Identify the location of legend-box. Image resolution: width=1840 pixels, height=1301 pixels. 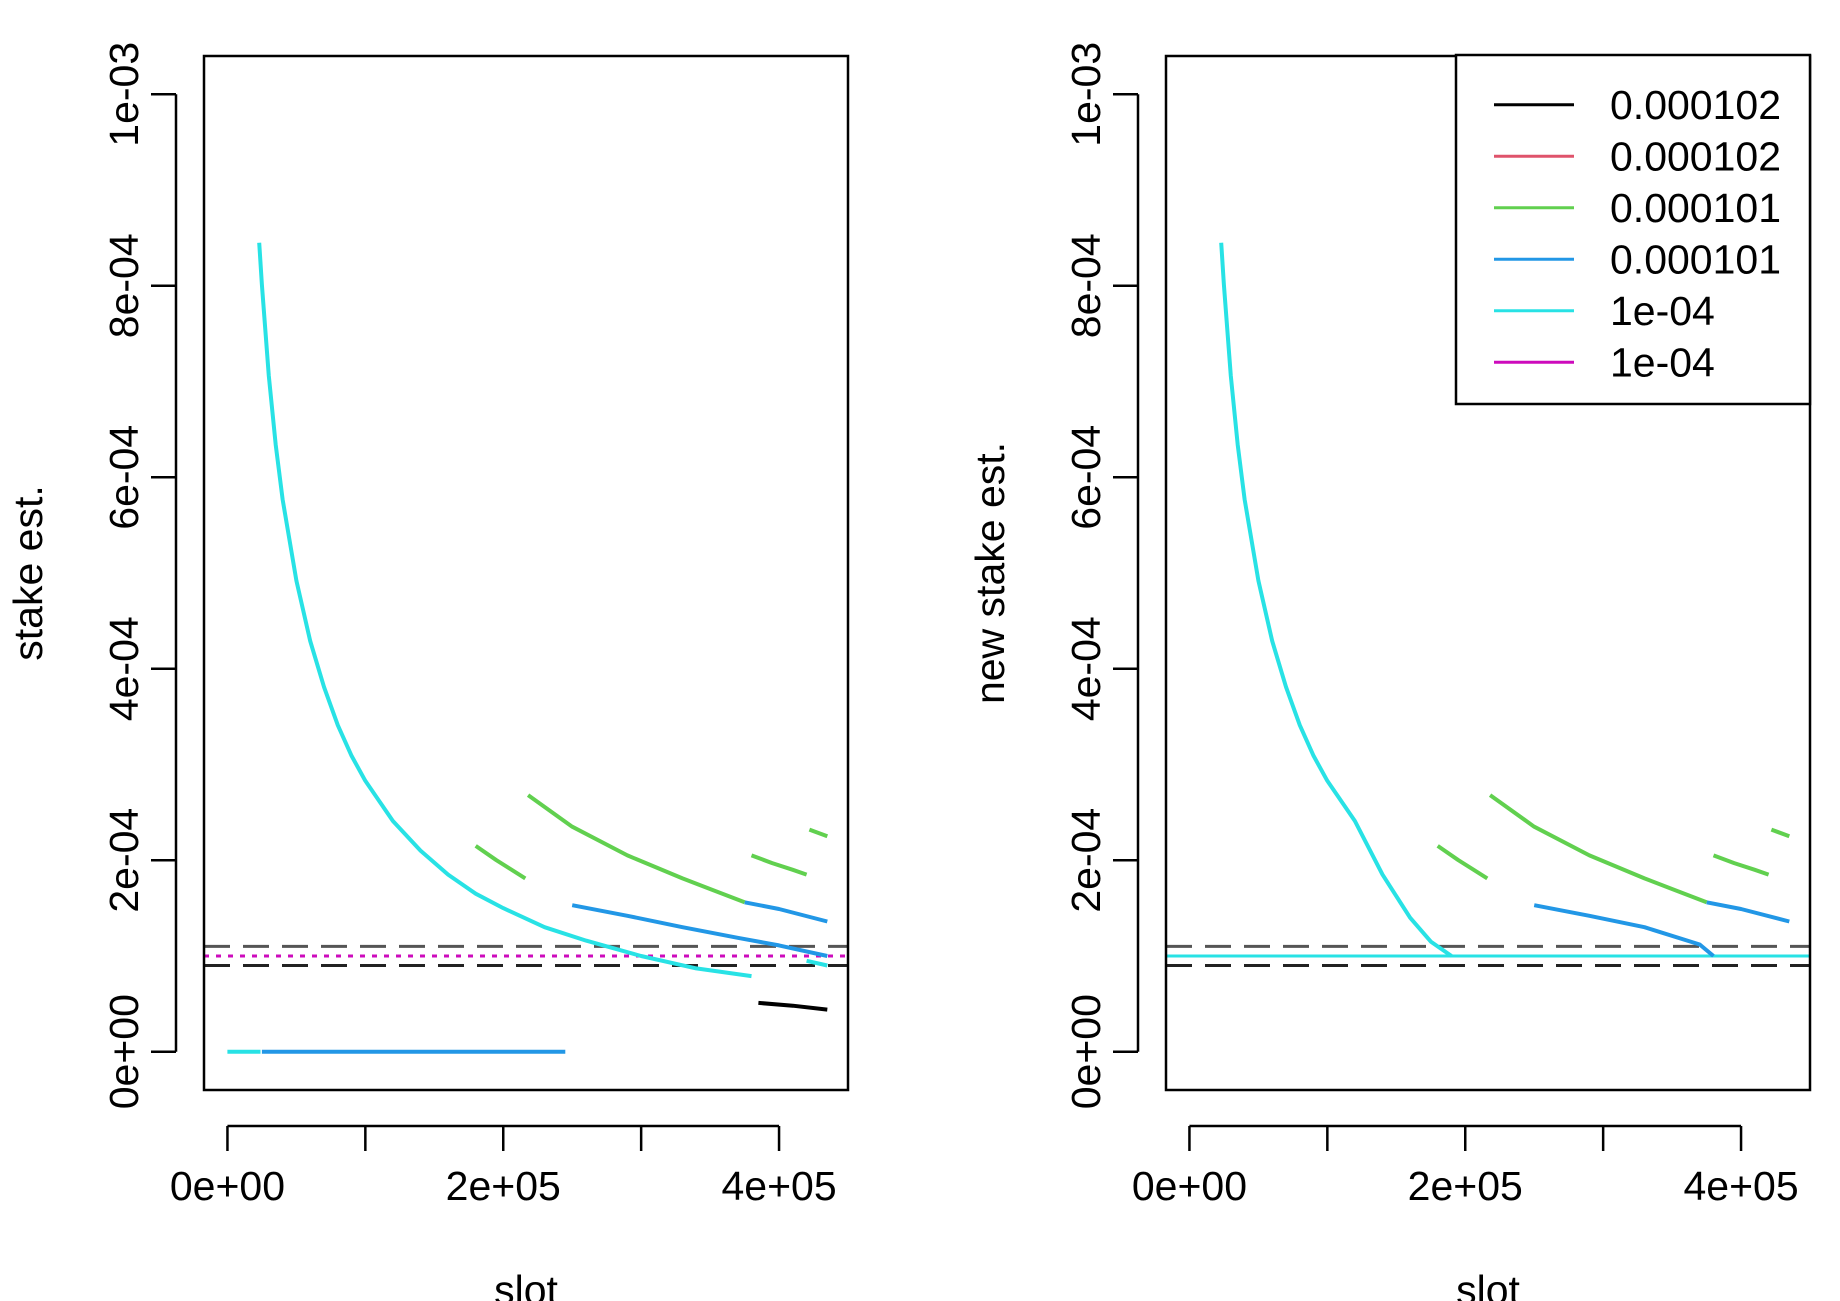
(1633, 229).